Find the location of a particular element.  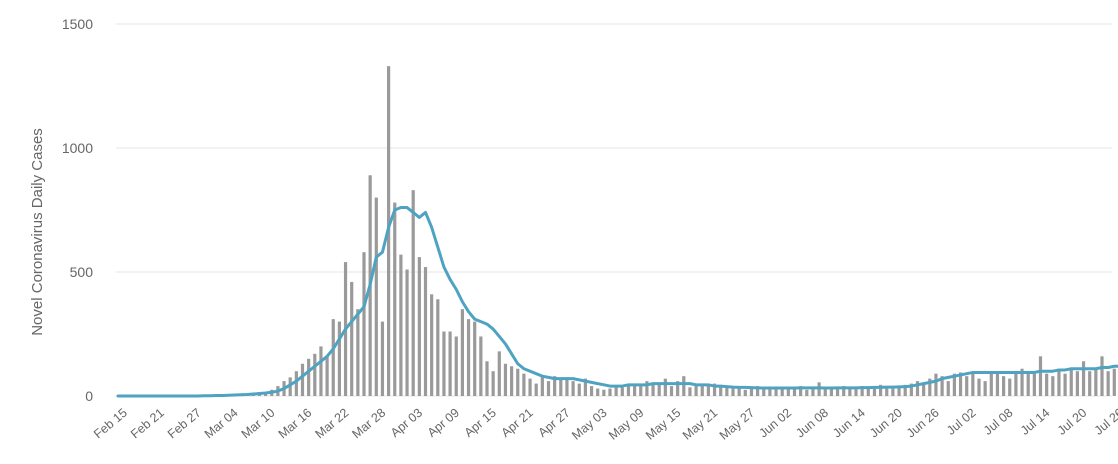

x-tick-label: May 21 is located at coordinates (700, 424).